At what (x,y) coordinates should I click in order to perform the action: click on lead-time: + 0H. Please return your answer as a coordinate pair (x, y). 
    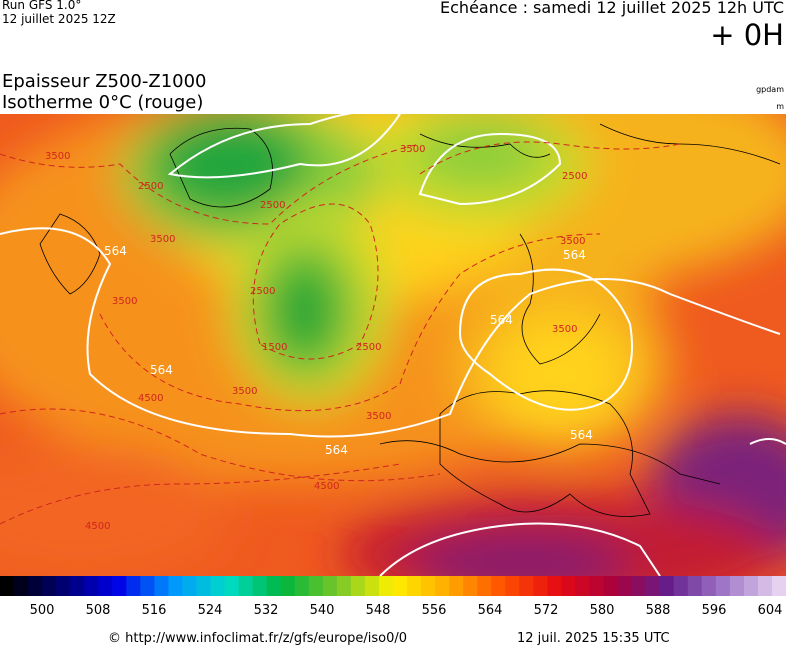
    Looking at the image, I should click on (747, 35).